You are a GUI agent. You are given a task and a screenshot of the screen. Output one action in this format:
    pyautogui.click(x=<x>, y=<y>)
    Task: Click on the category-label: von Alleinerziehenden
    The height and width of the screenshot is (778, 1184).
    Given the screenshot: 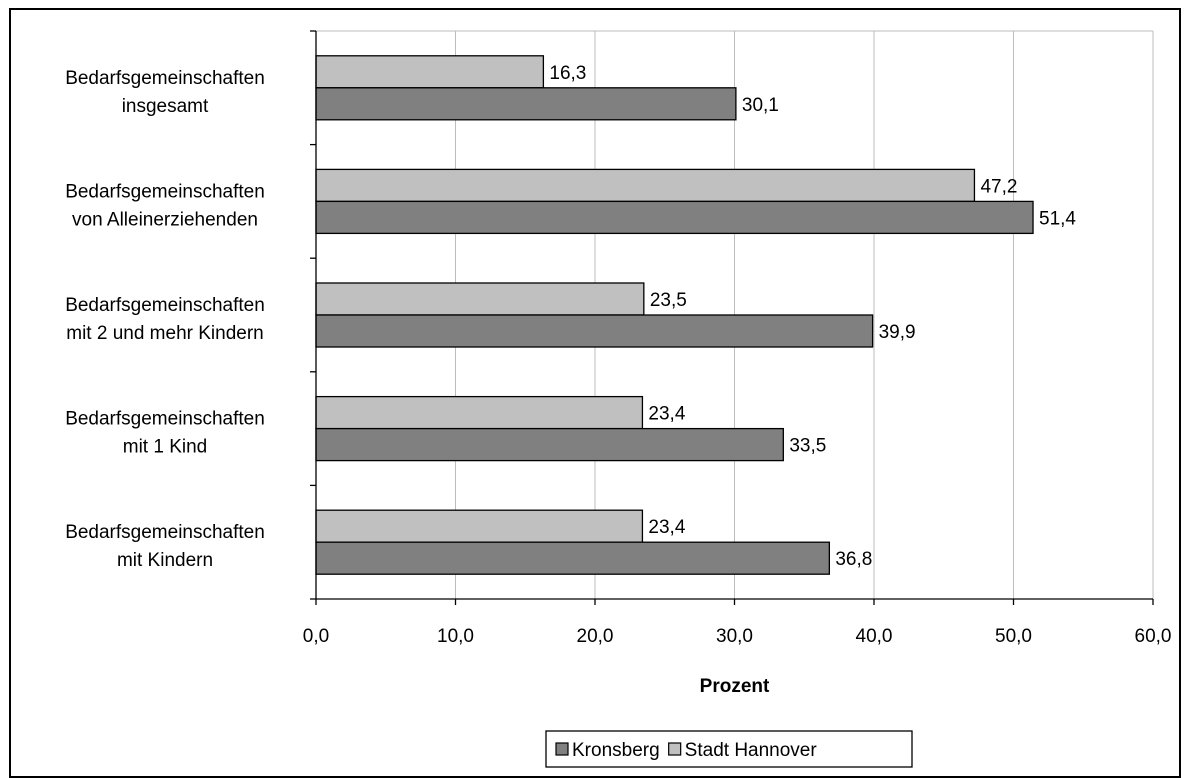 What is the action you would take?
    pyautogui.click(x=165, y=219)
    